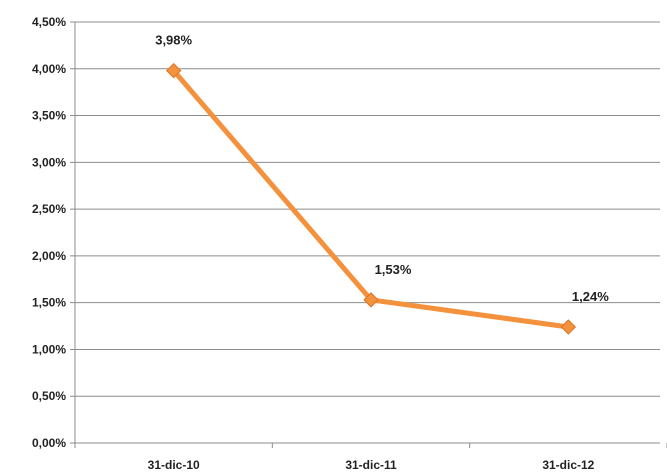 The image size is (667, 474). Describe the element at coordinates (590, 296) in the screenshot. I see `data-label: 1,24%` at that location.